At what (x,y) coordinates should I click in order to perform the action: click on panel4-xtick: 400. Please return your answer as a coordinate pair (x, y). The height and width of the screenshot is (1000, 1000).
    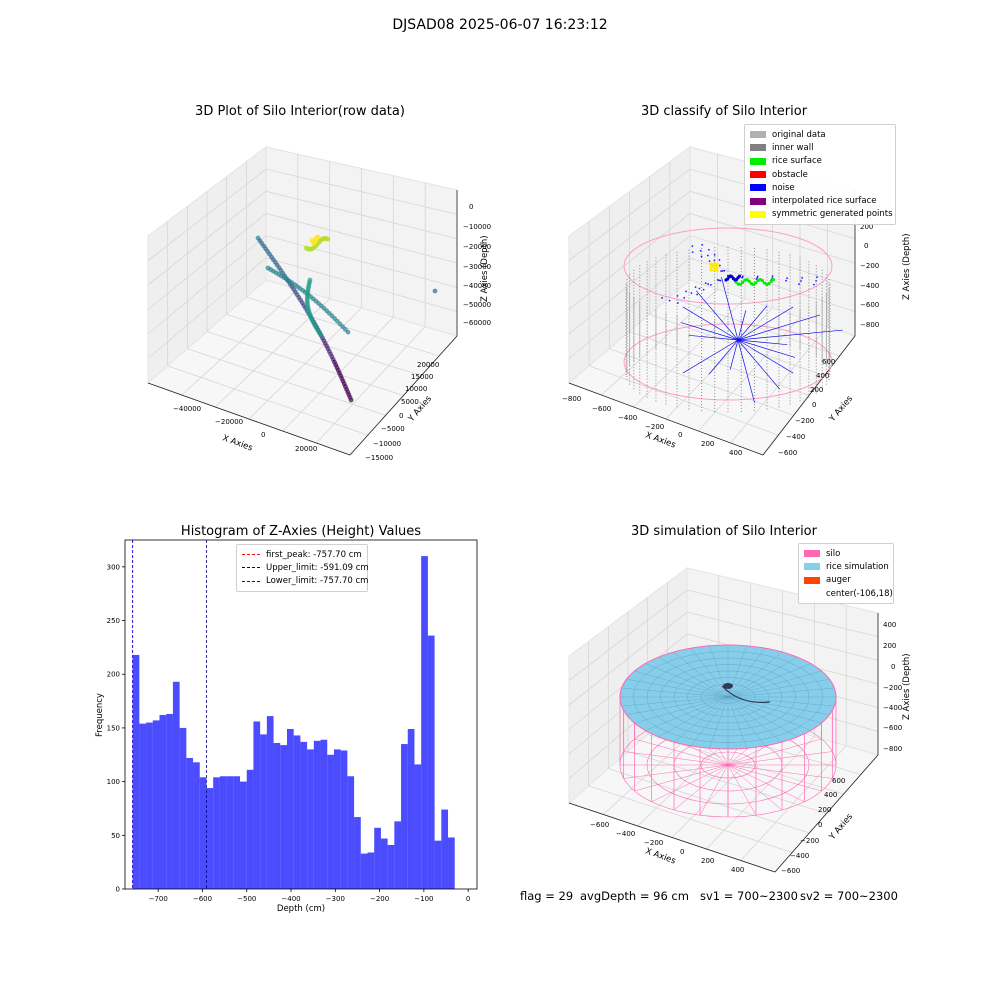
    Looking at the image, I should click on (737, 870).